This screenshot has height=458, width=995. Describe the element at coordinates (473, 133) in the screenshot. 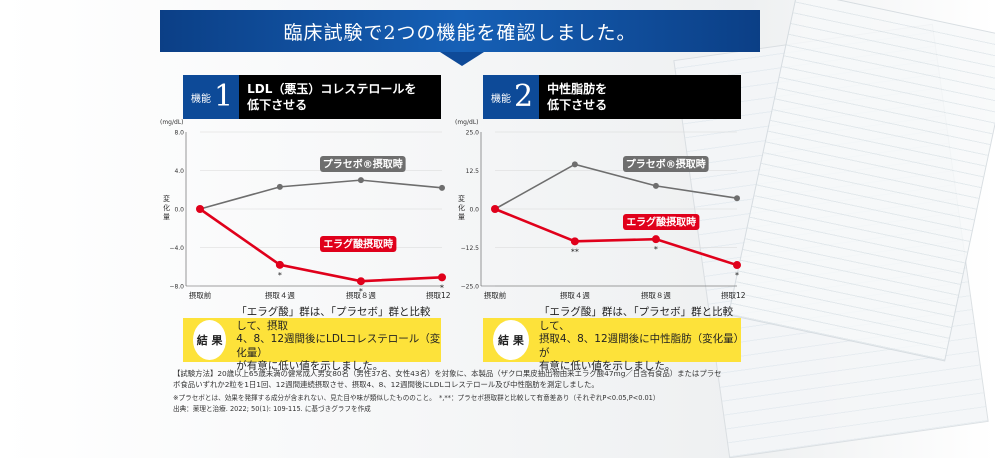

I see `c2-ytick-label: 25.0` at that location.